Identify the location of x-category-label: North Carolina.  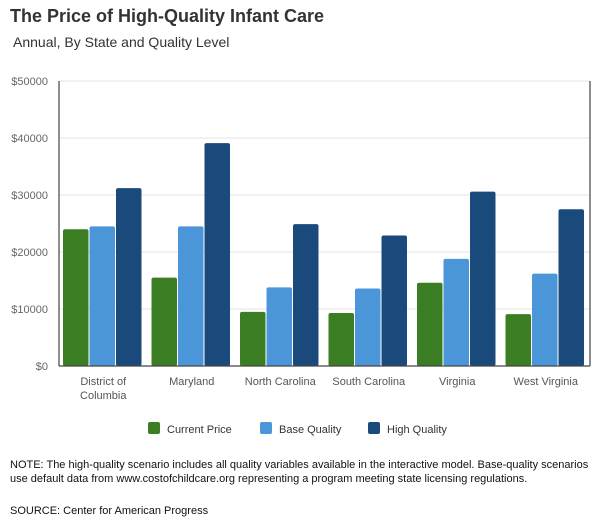
(281, 382).